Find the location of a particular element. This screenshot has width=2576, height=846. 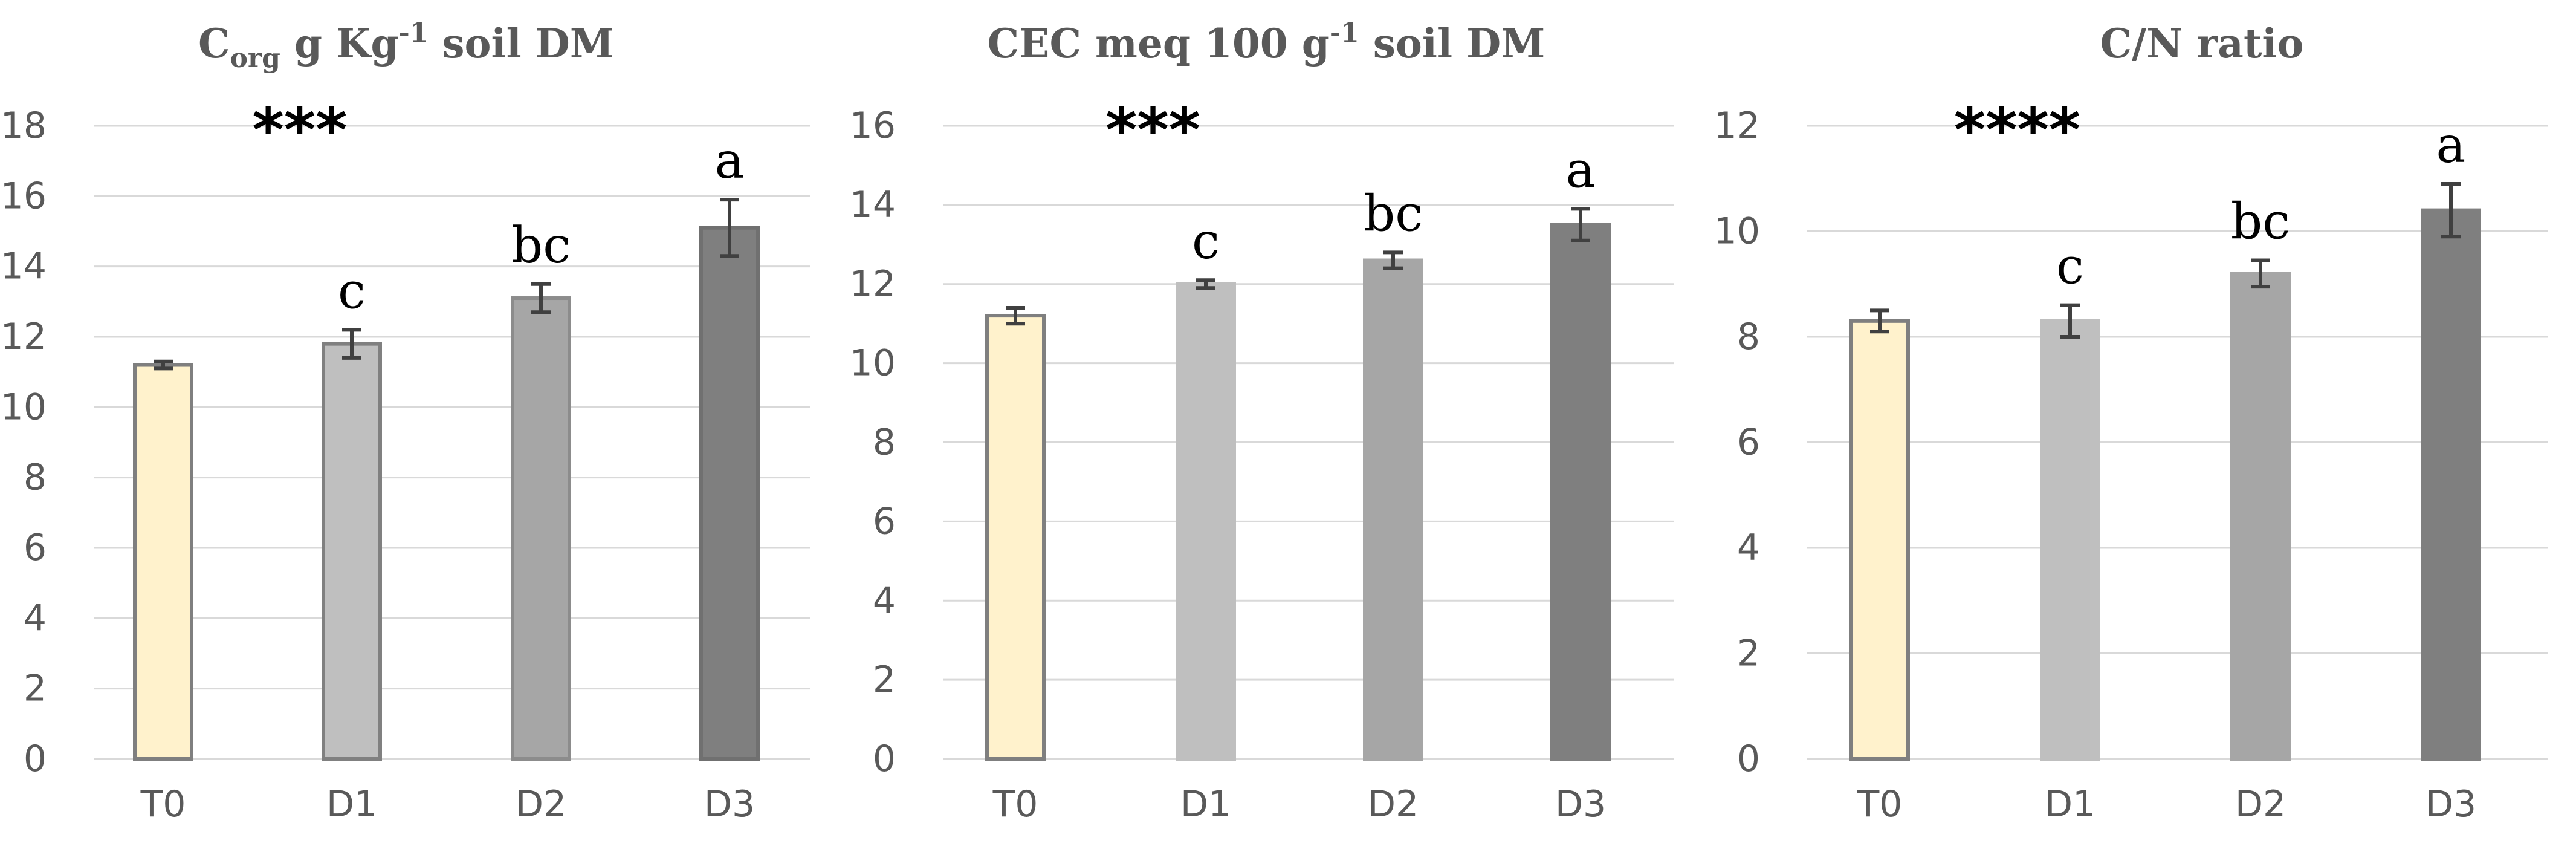

chart-title: Corg g Kg-1 soil DM is located at coordinates (406, 46).